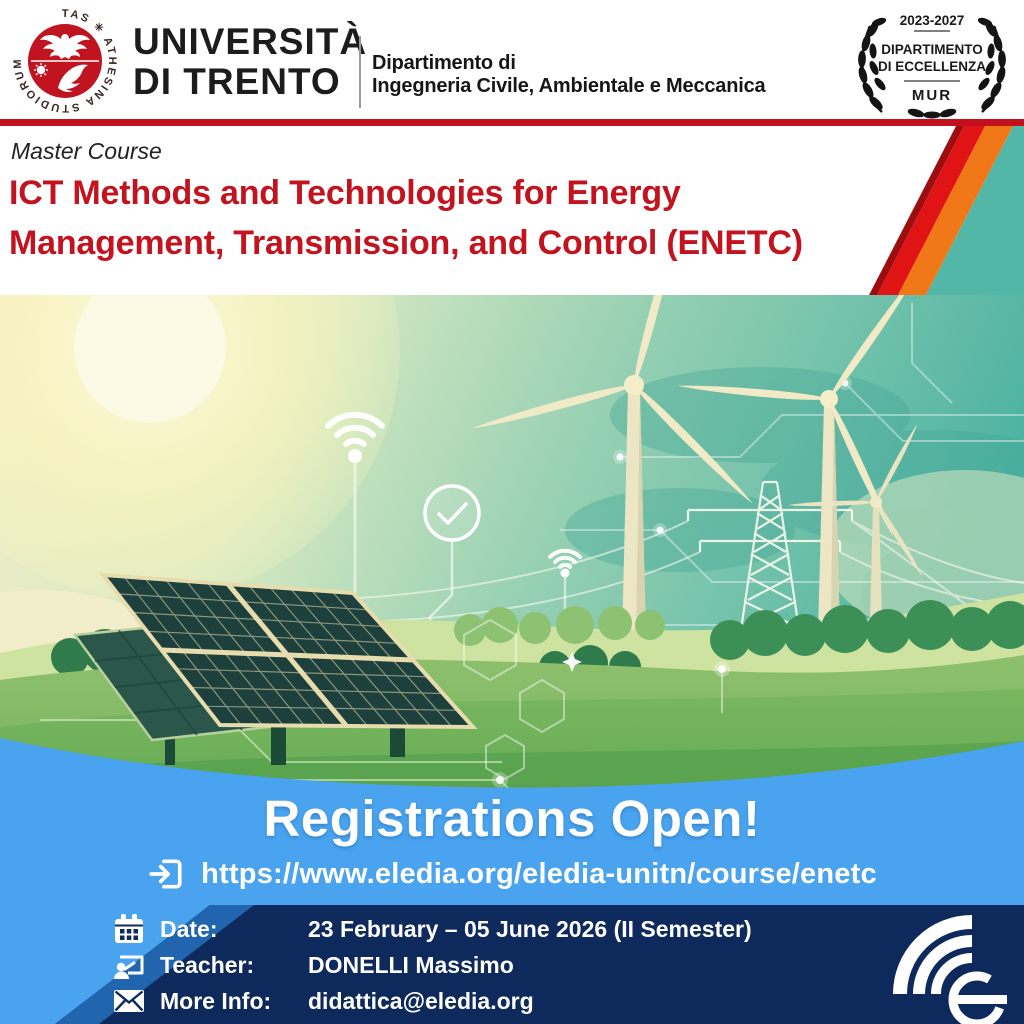 The height and width of the screenshot is (1024, 1024). Describe the element at coordinates (530, 928) in the screenshot. I see `date-value: 23 February – 05 June 2026 (II Semester)` at that location.